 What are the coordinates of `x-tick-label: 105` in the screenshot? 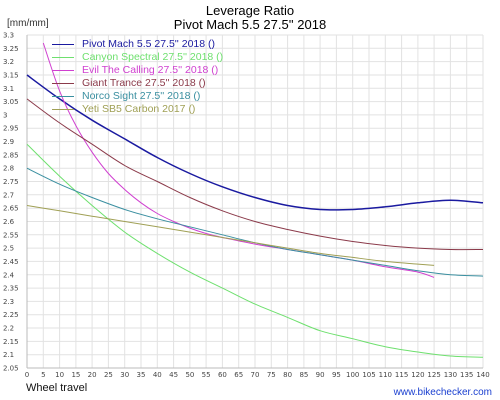 It's located at (368, 375).